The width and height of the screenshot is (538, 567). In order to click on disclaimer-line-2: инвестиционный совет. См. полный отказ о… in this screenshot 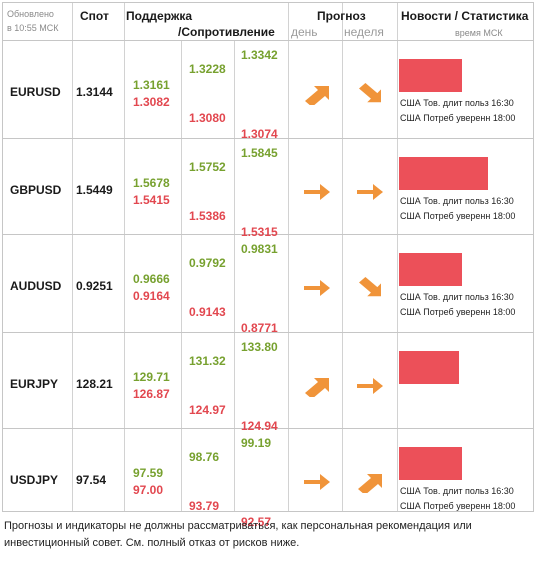, I will do `click(152, 543)`.